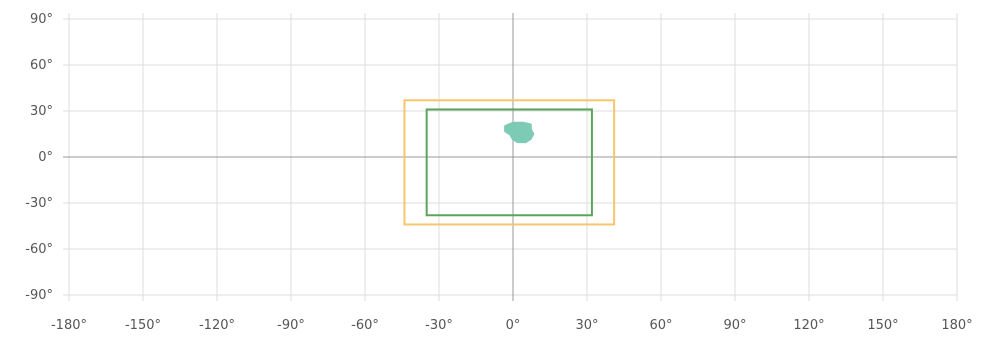 The height and width of the screenshot is (338, 997). Describe the element at coordinates (41, 111) in the screenshot. I see `y-tick-label: 30°` at that location.